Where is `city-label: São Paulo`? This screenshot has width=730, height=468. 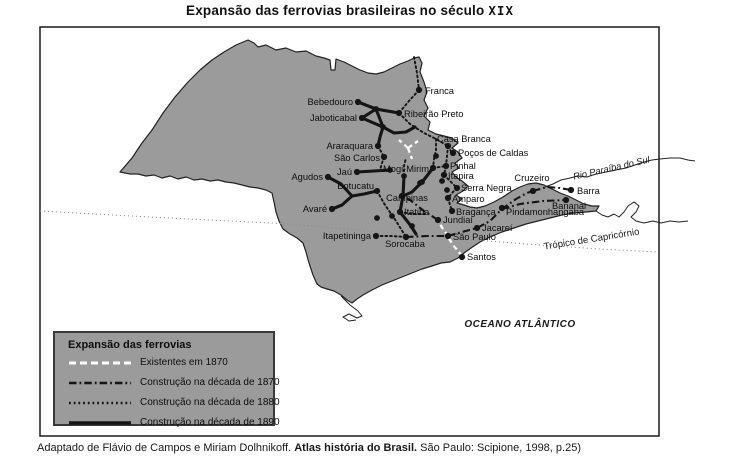
city-label: São Paulo is located at coordinates (474, 237).